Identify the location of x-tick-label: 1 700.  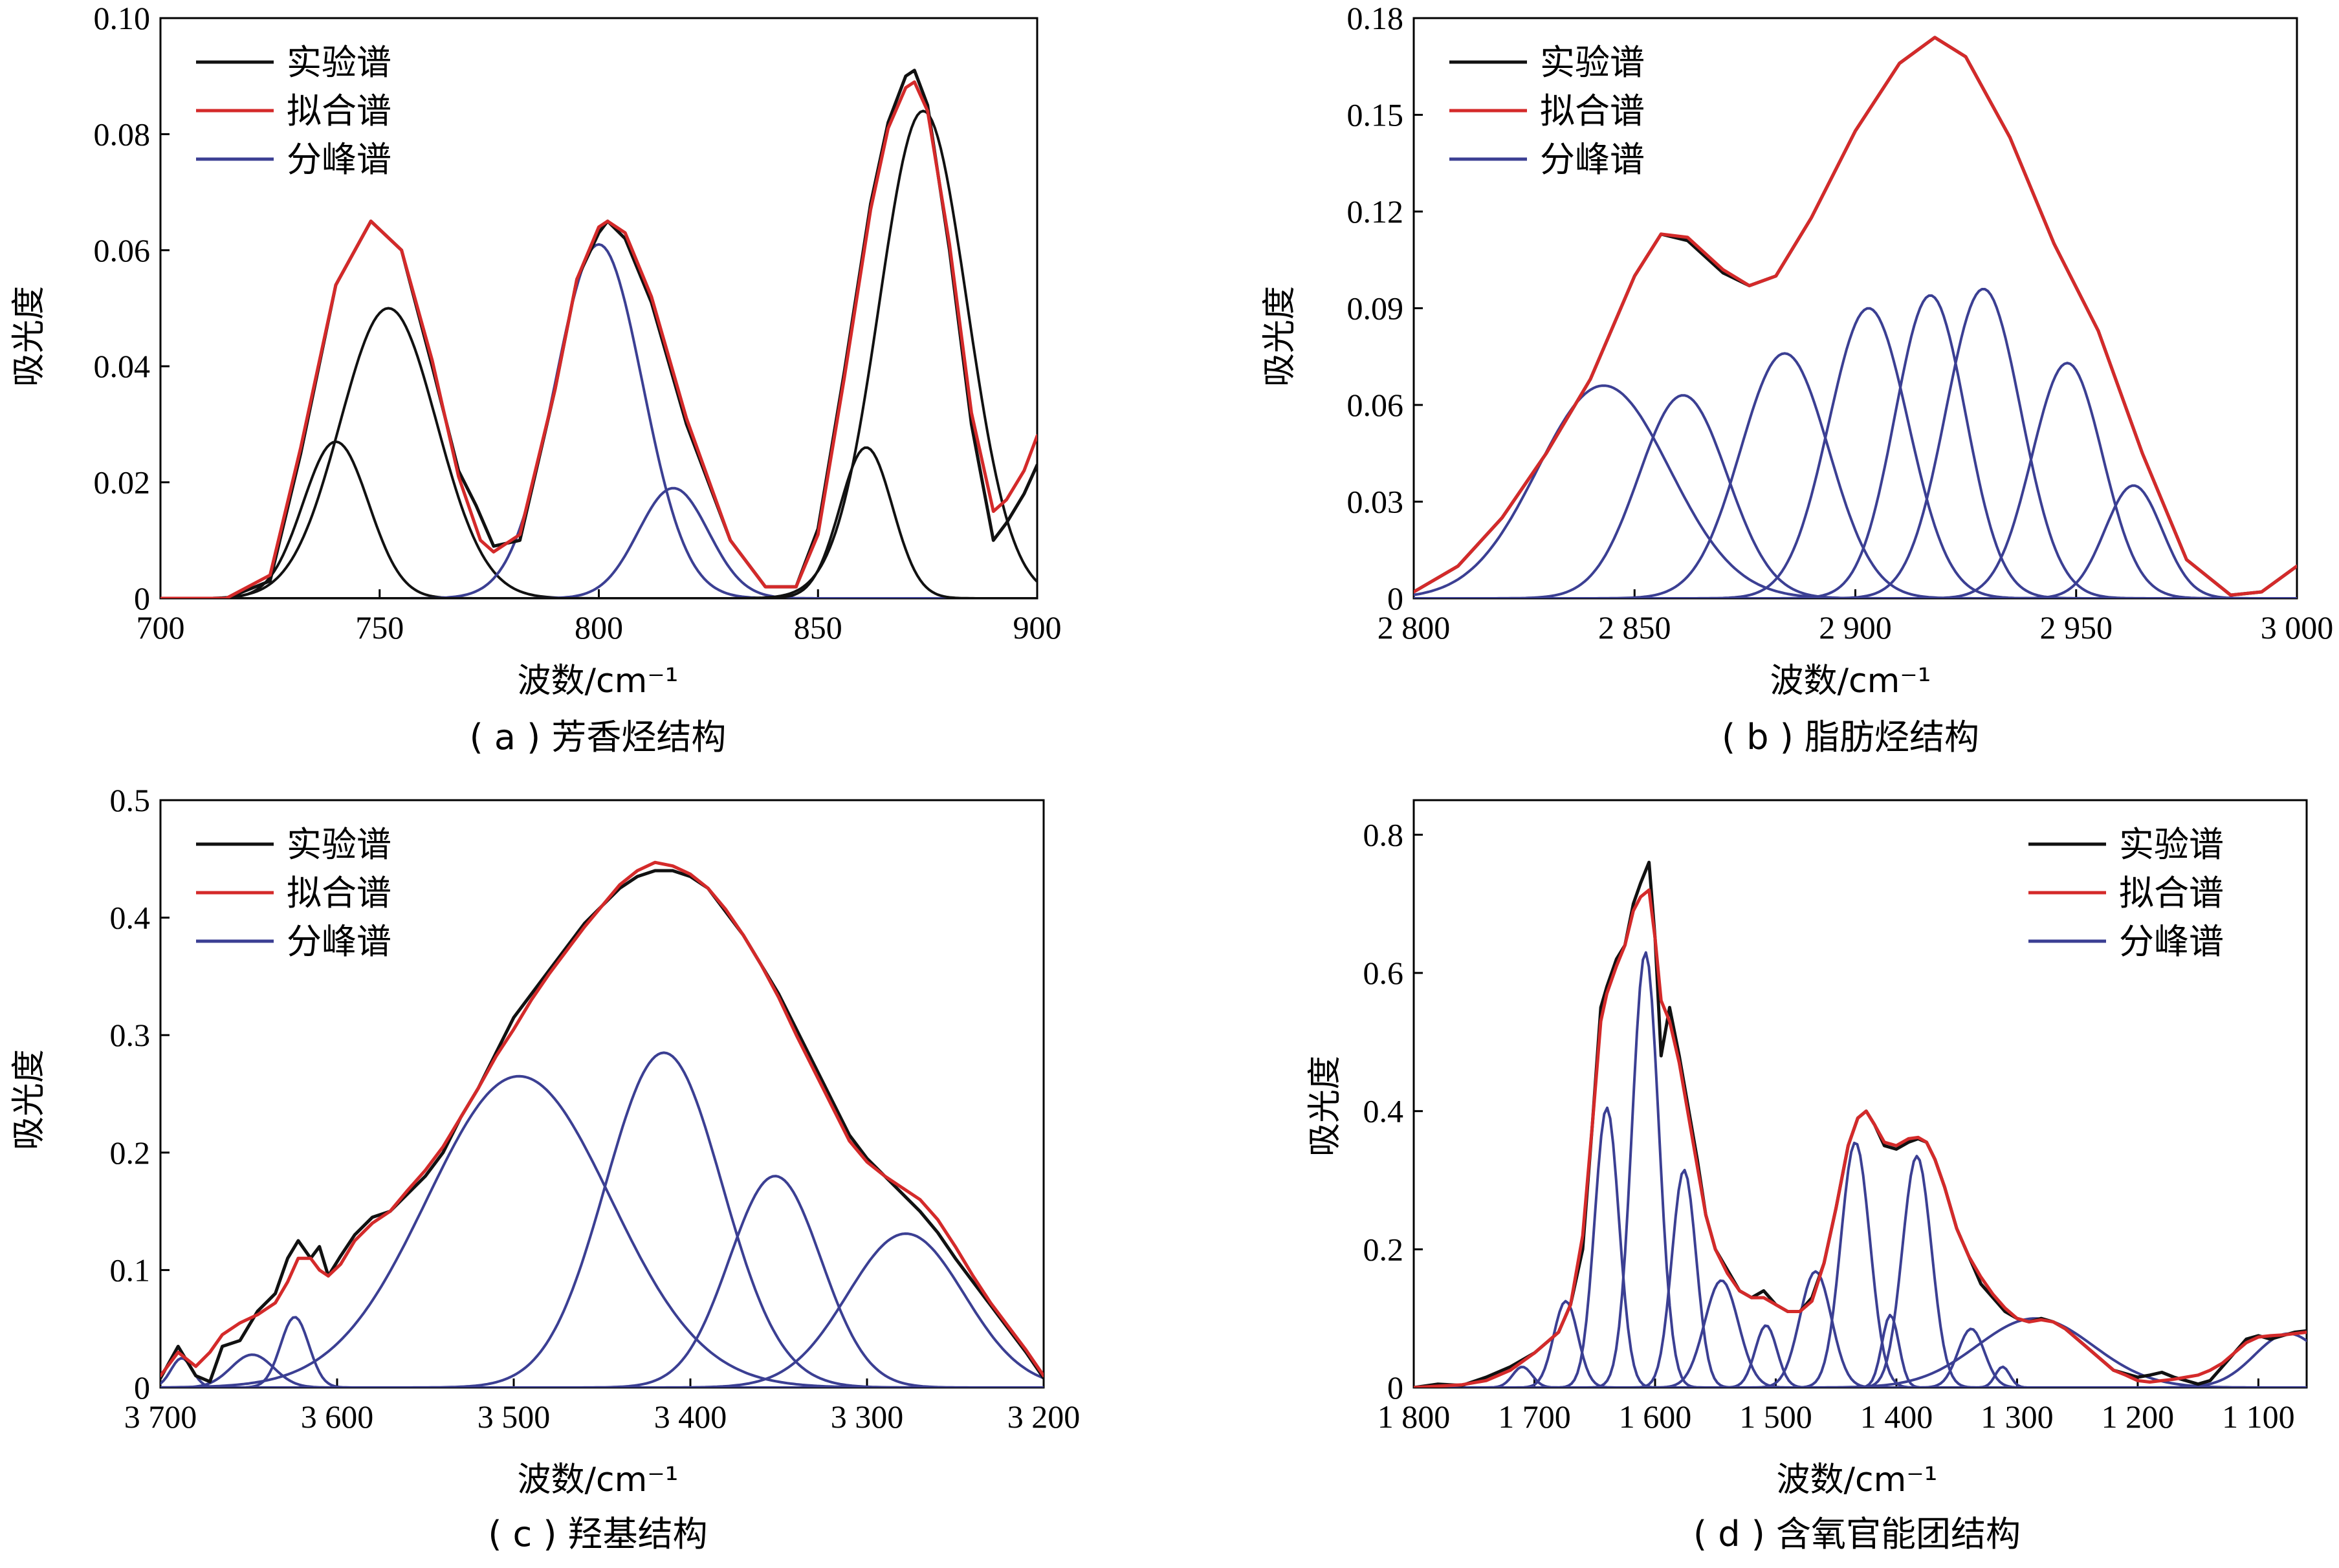
(1534, 1417).